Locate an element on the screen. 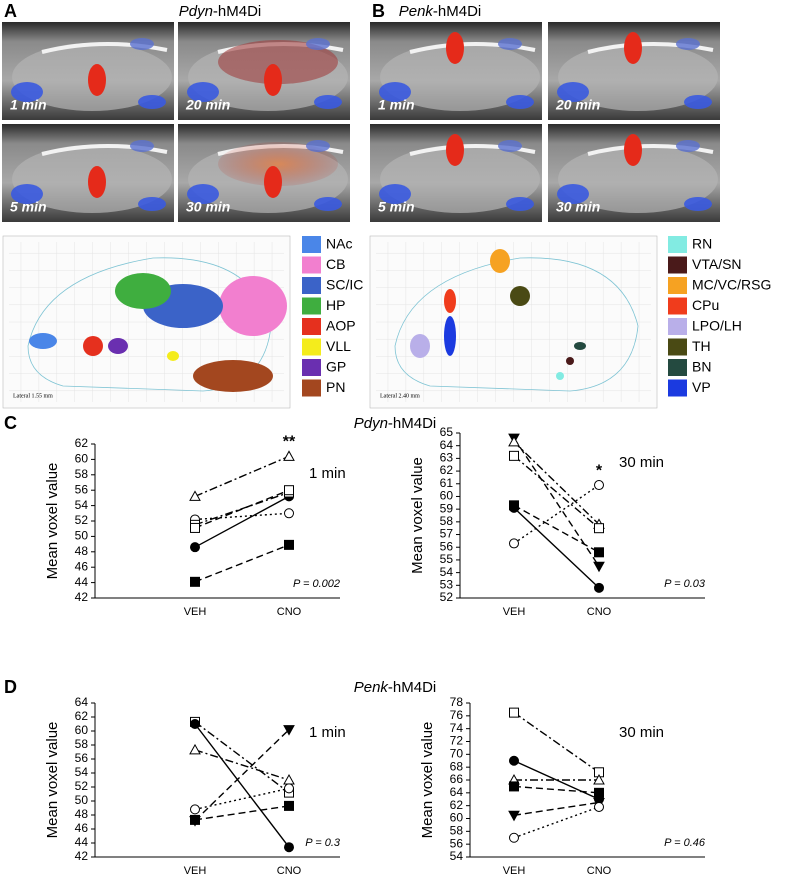 The image size is (791, 893). p-value: P = 0.03 is located at coordinates (685, 584).